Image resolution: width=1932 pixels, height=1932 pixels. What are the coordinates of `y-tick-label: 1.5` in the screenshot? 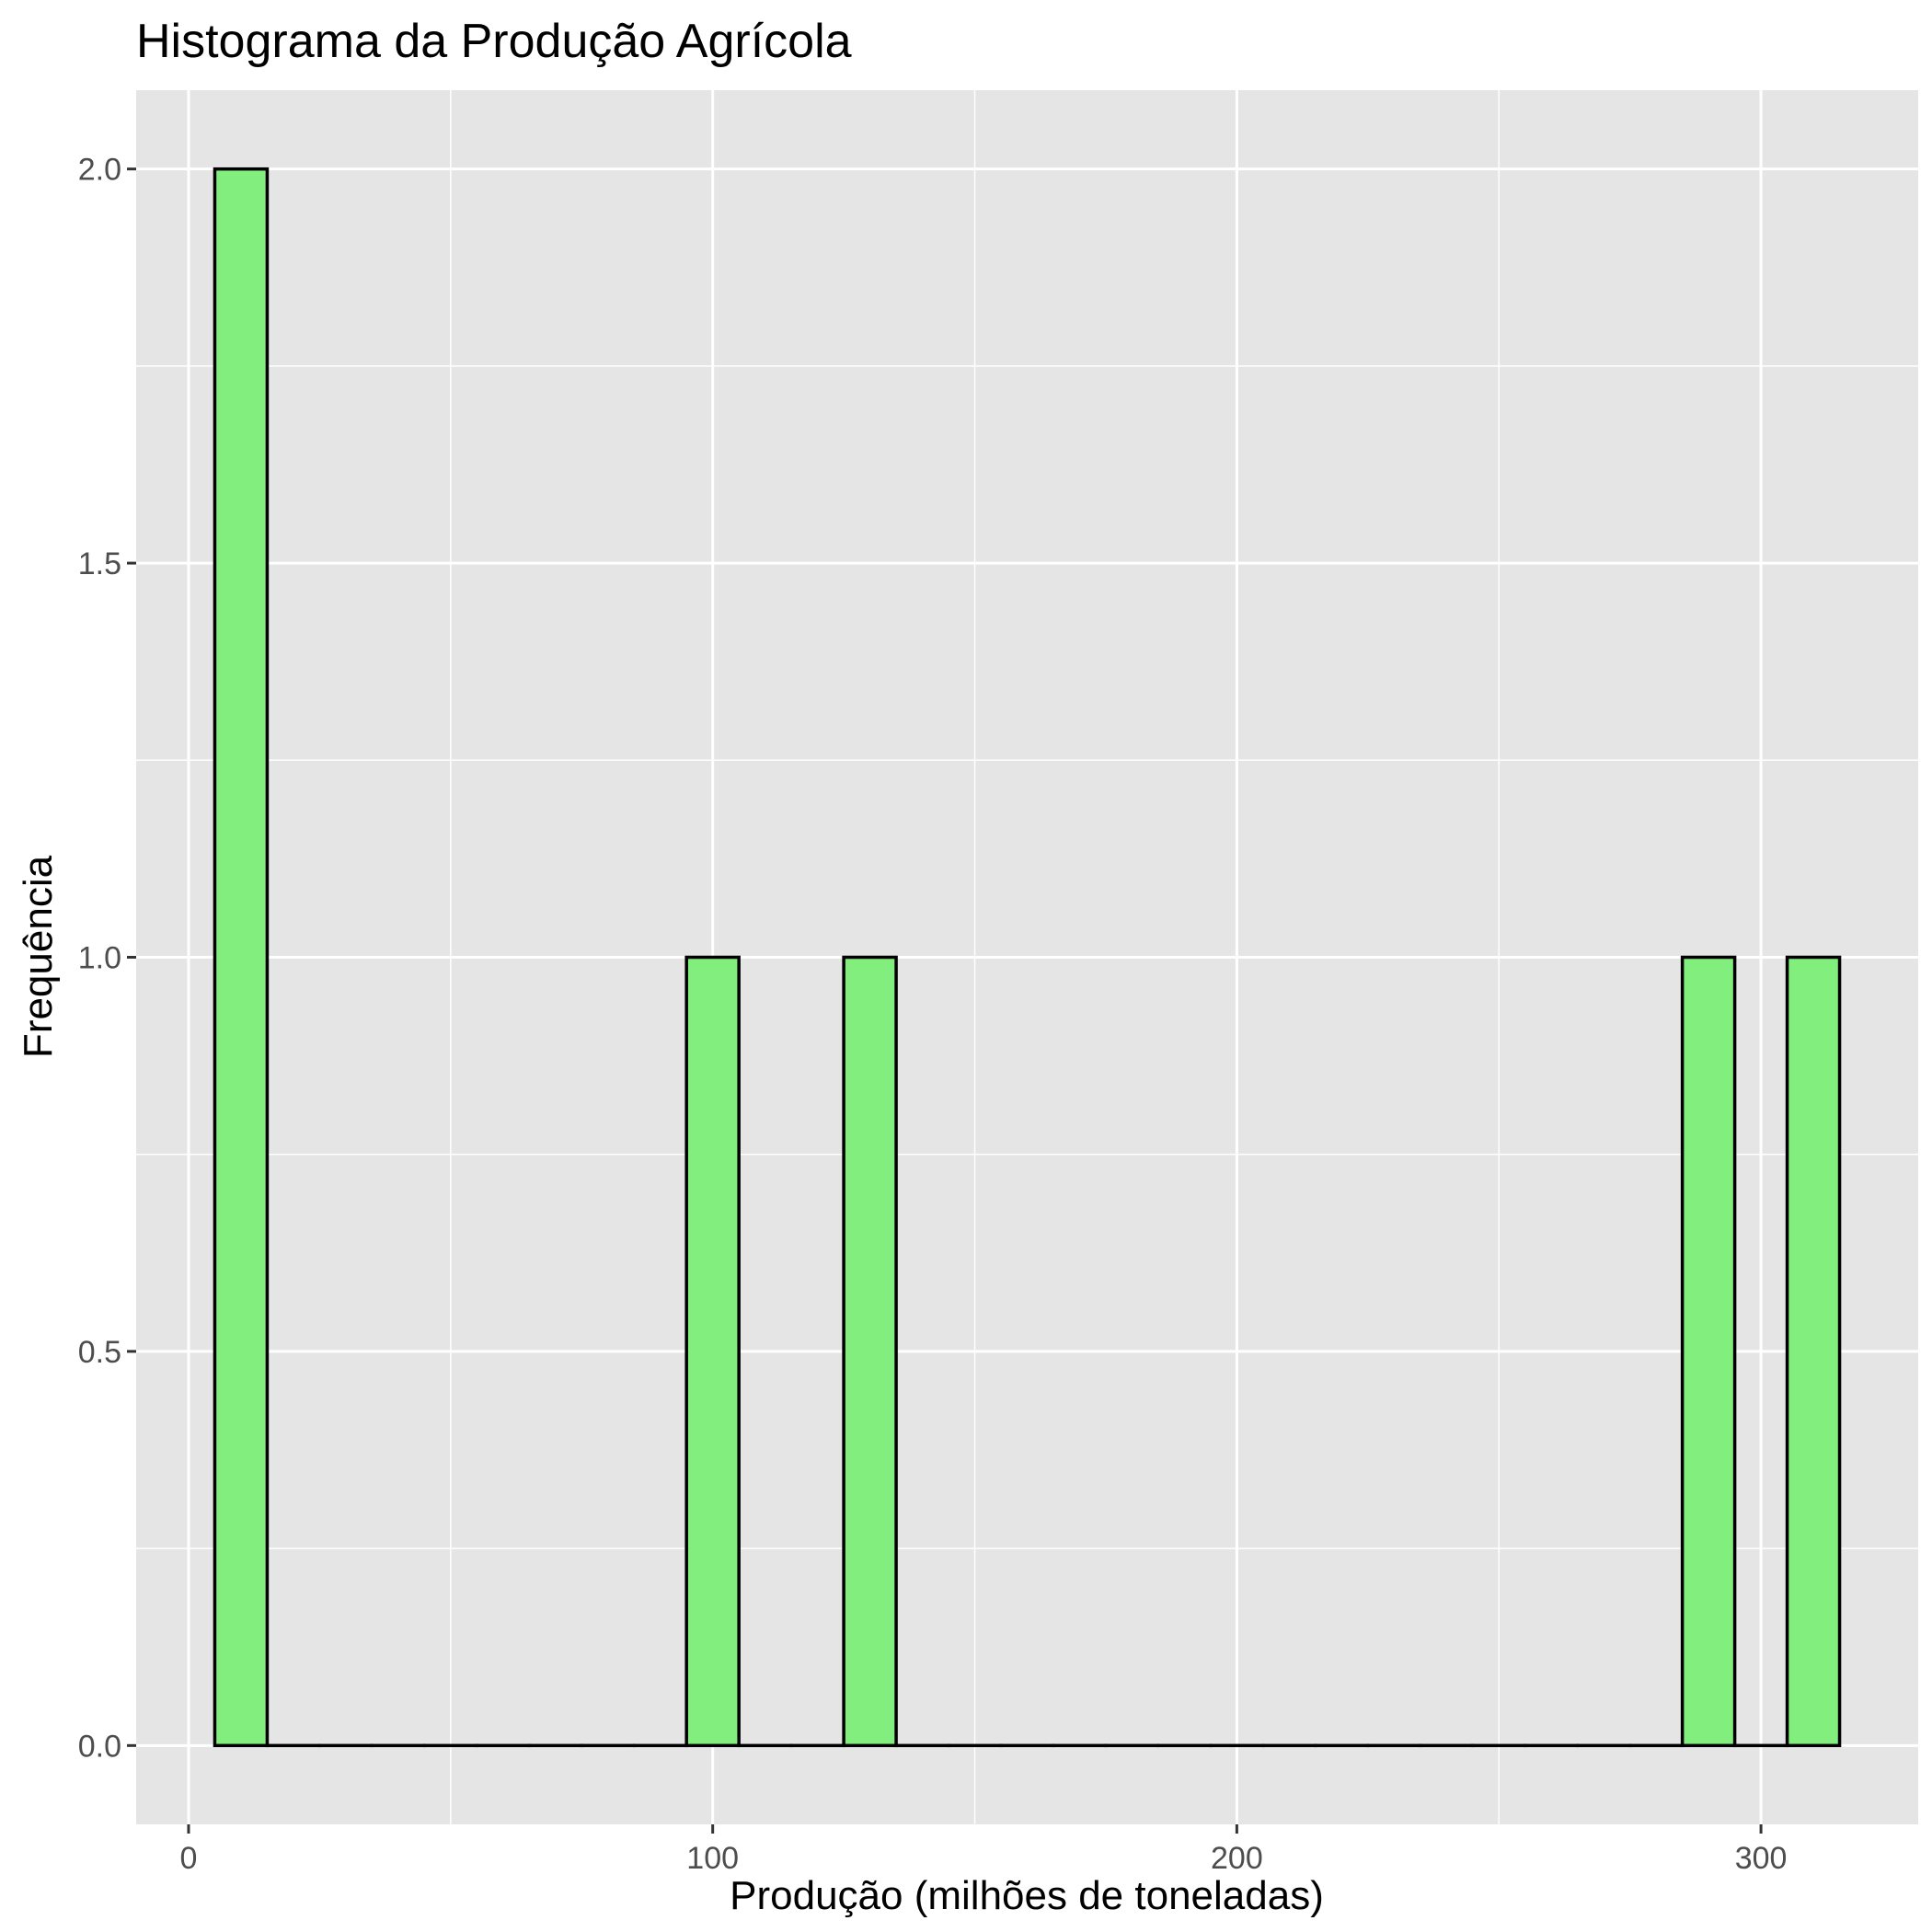 It's located at (99, 563).